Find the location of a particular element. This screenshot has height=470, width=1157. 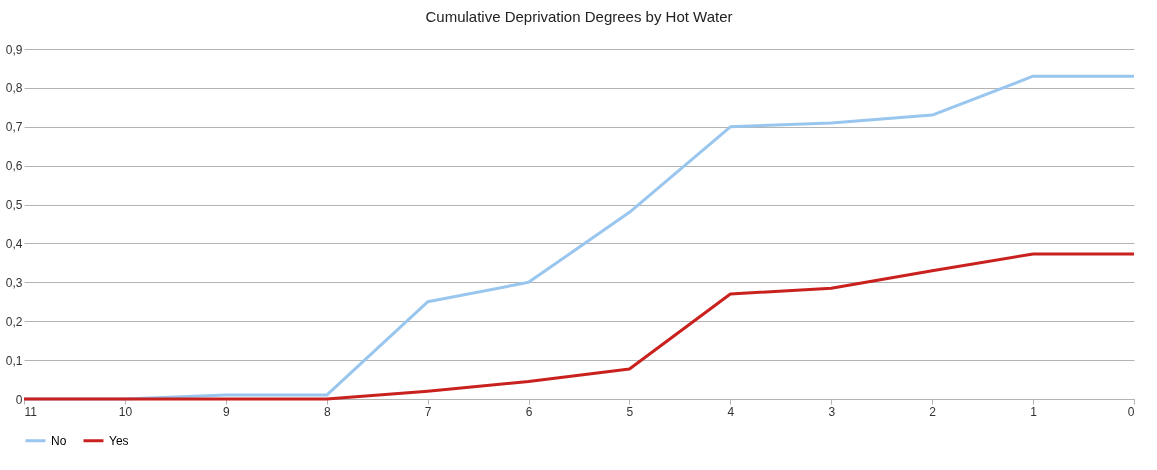

y-tick-label: 0,2 is located at coordinates (14, 321).